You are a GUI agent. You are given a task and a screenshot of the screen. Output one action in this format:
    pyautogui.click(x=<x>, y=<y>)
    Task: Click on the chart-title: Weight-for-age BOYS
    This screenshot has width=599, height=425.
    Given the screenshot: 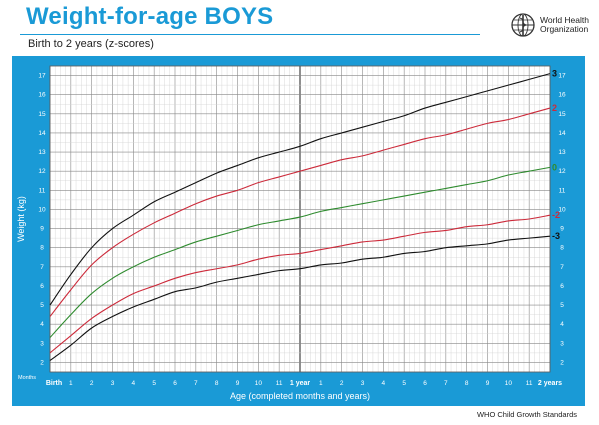 What is the action you would take?
    pyautogui.click(x=150, y=16)
    